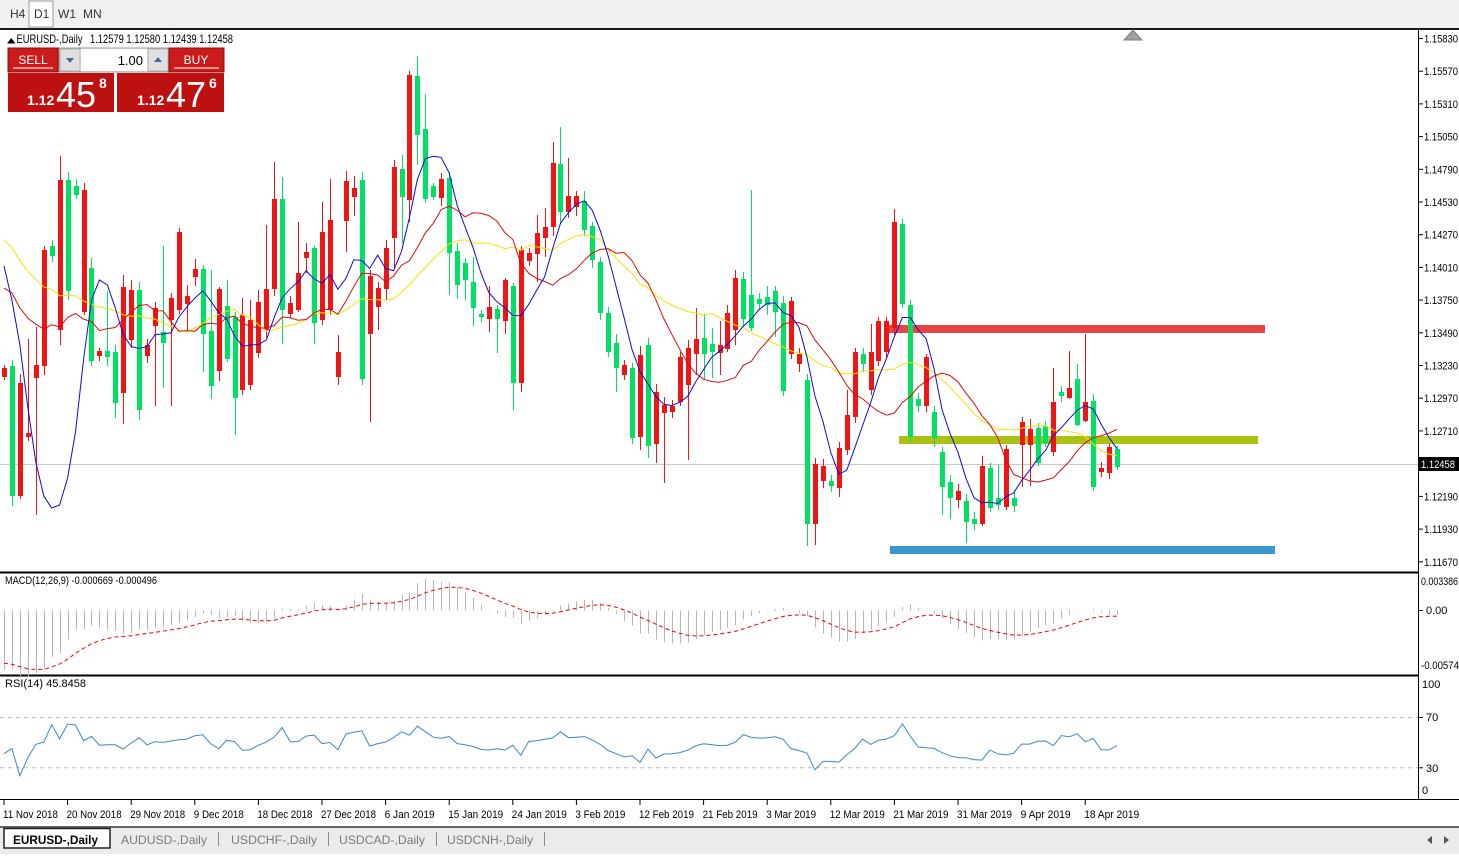 The height and width of the screenshot is (859, 1459). Describe the element at coordinates (791, 815) in the screenshot. I see `svg-text: 3 Mar 2019` at that location.